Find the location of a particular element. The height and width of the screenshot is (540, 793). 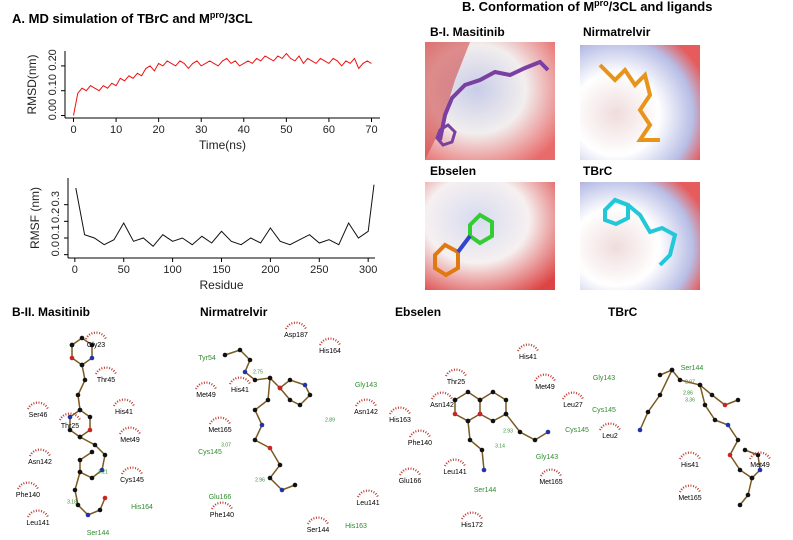

x-tick-label: 10 is located at coordinates (116, 130).